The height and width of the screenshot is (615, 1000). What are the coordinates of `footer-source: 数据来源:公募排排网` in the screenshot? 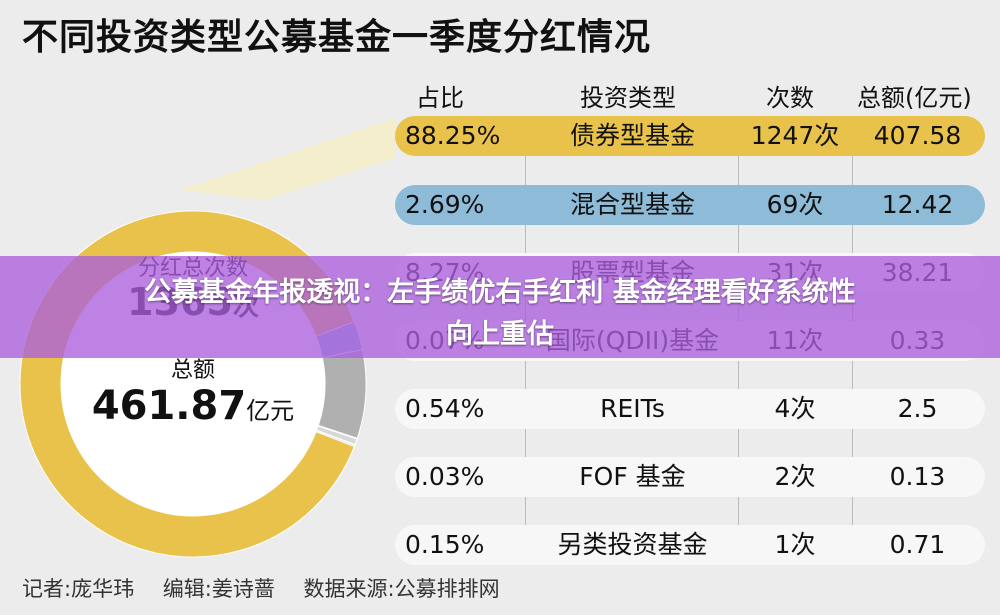 It's located at (401, 589).